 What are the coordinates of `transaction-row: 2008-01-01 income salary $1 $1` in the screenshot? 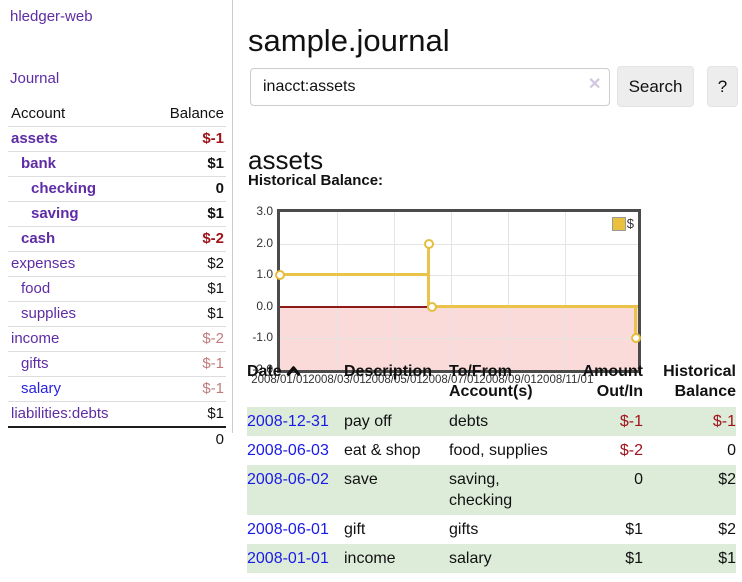 It's located at (491, 558).